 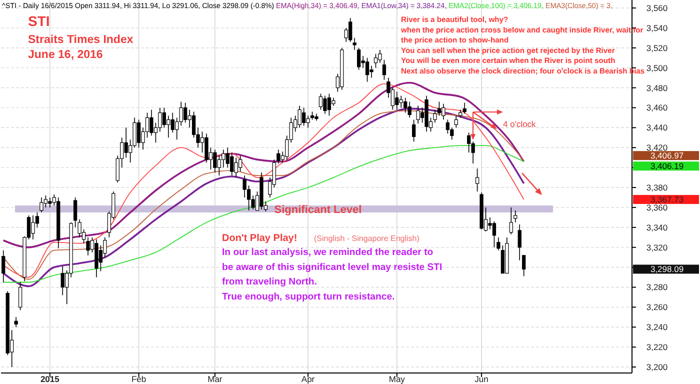 I want to click on y-tick-label: 3,240, so click(x=657, y=327).